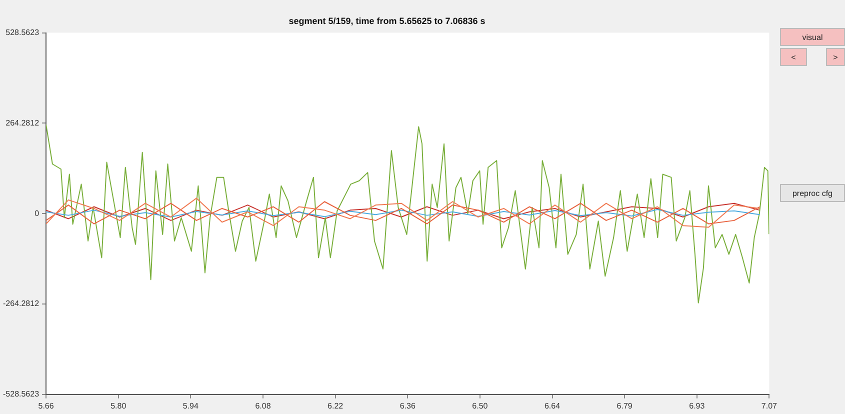 The image size is (845, 414). What do you see at coordinates (21, 394) in the screenshot?
I see `y-tick-label: -528.5623` at bounding box center [21, 394].